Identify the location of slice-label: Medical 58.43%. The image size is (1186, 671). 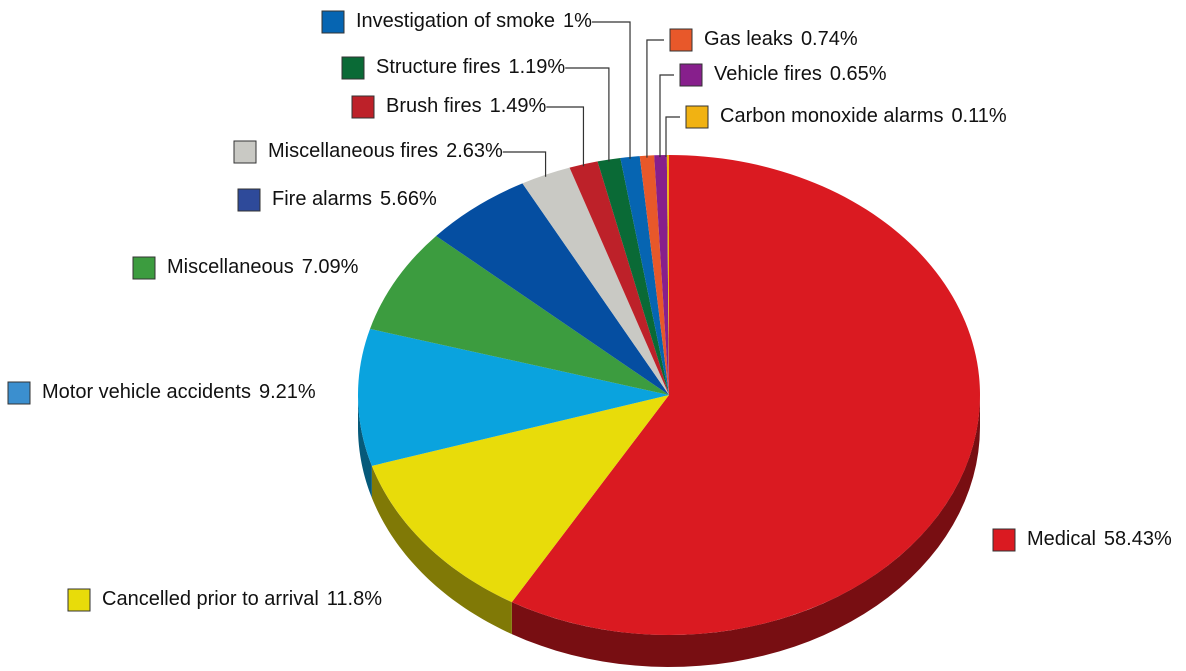
(1099, 539).